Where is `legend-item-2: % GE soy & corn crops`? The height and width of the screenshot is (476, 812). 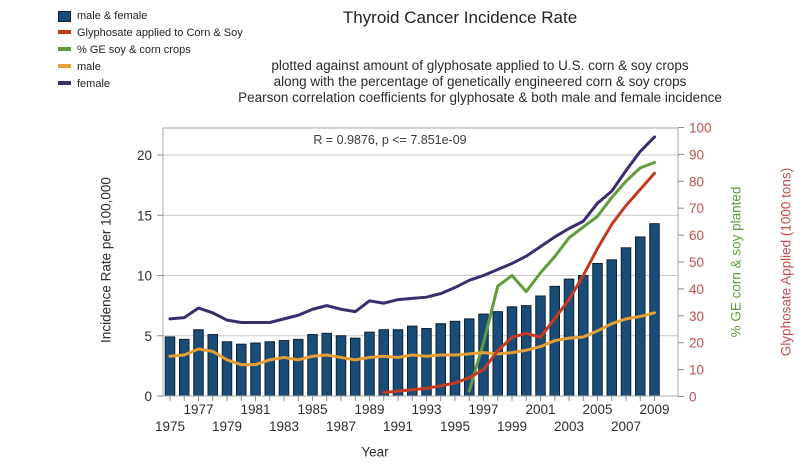
legend-item-2: % GE soy & corn crops is located at coordinates (155, 50).